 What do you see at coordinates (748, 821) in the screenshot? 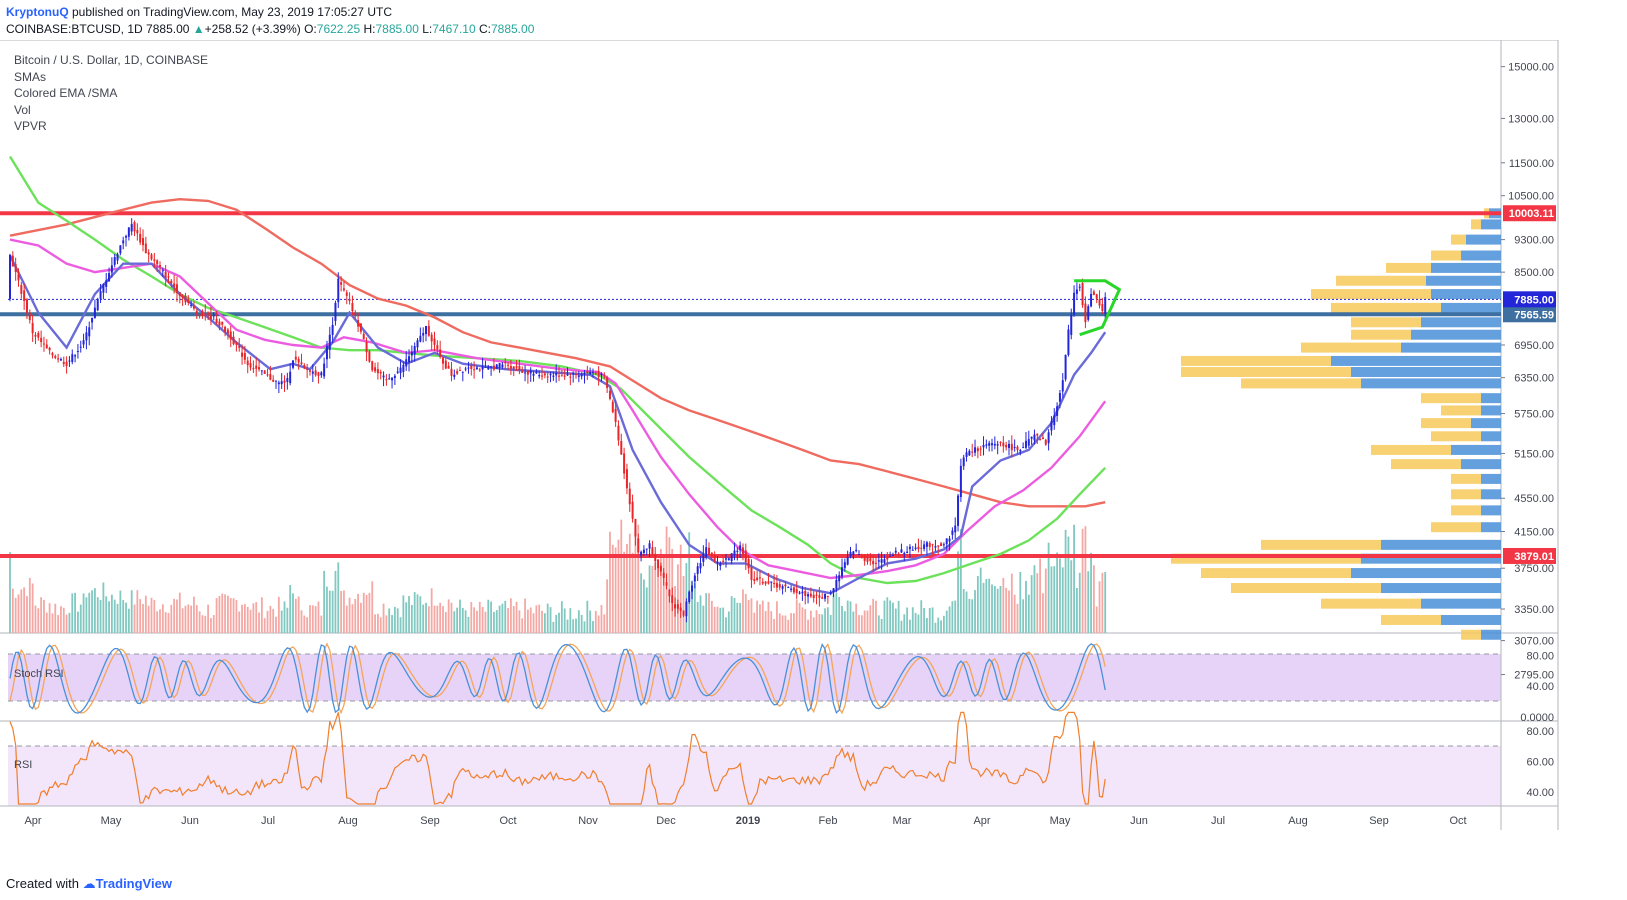
I see `time-axis-label: 2019` at bounding box center [748, 821].